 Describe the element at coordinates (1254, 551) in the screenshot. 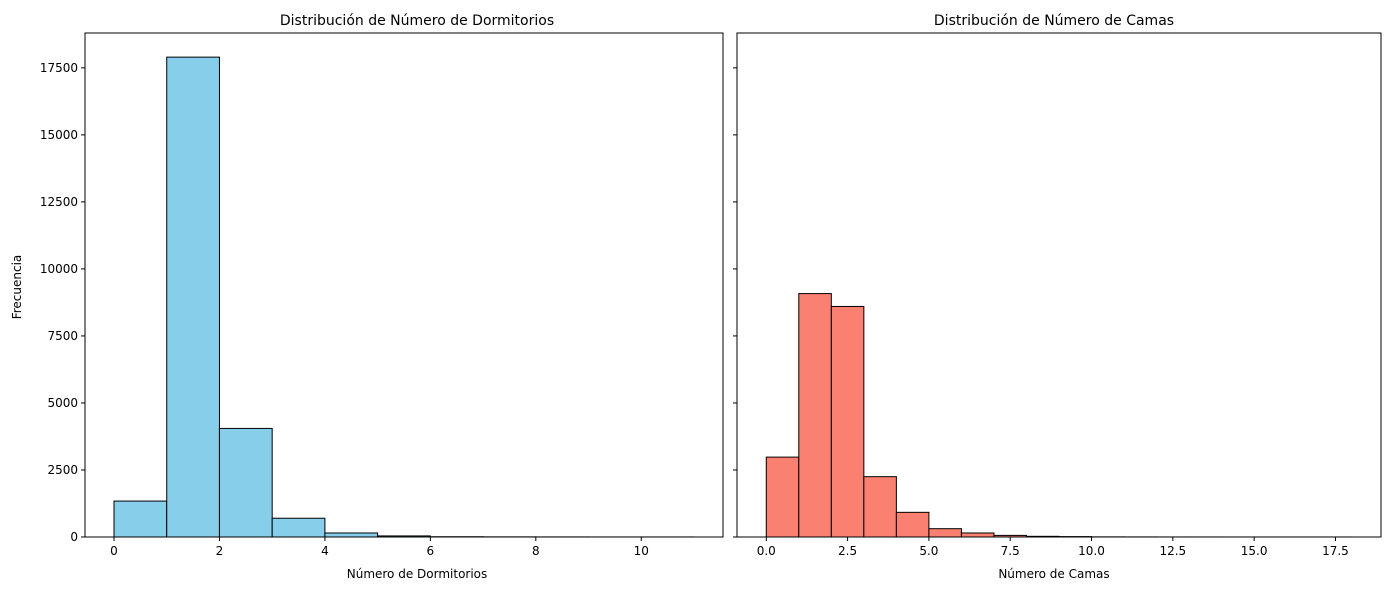

I see `x-tick-label: 15.0` at that location.